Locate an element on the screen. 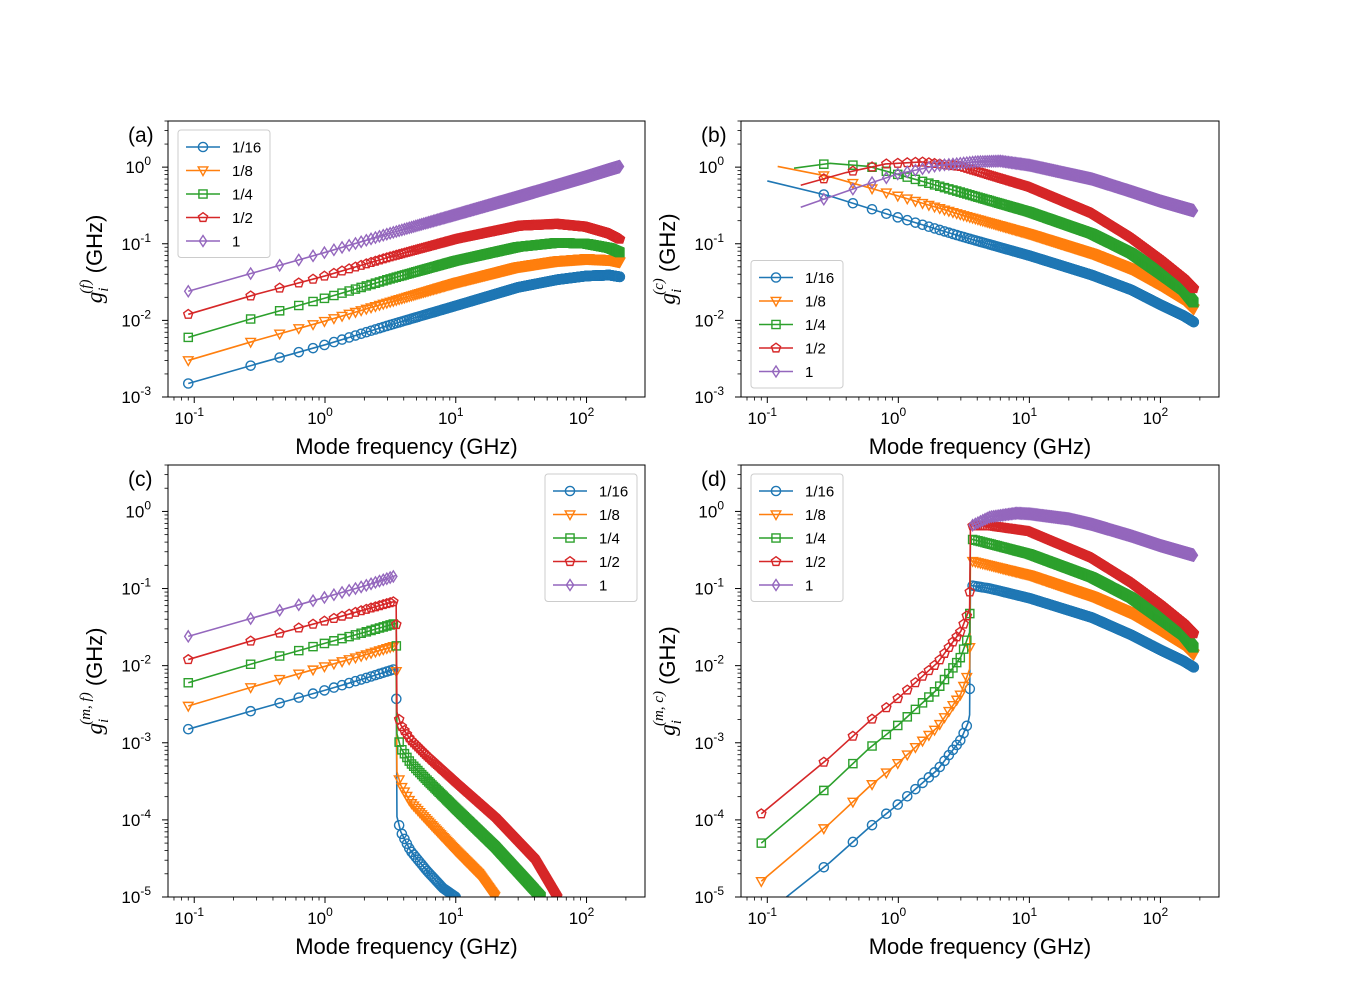 The height and width of the screenshot is (1007, 1354). y-tick-label-exponent: -2 is located at coordinates (145, 314).